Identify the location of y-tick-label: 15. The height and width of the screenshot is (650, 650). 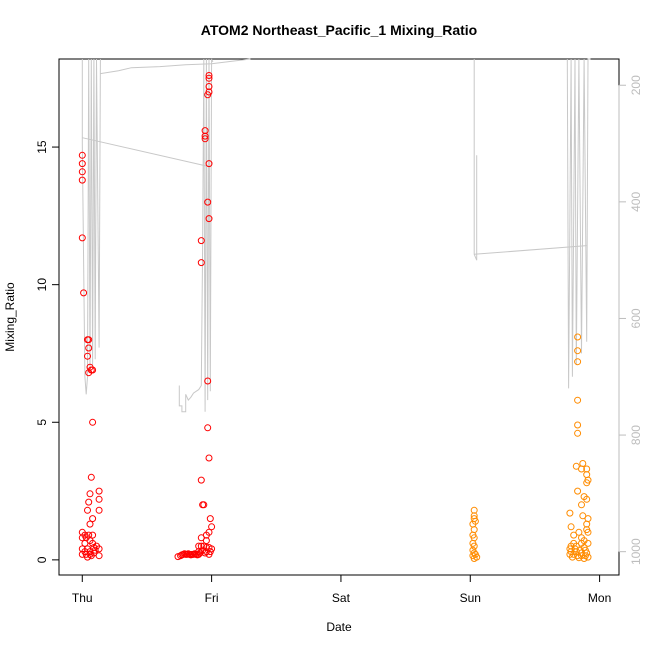
(42, 147).